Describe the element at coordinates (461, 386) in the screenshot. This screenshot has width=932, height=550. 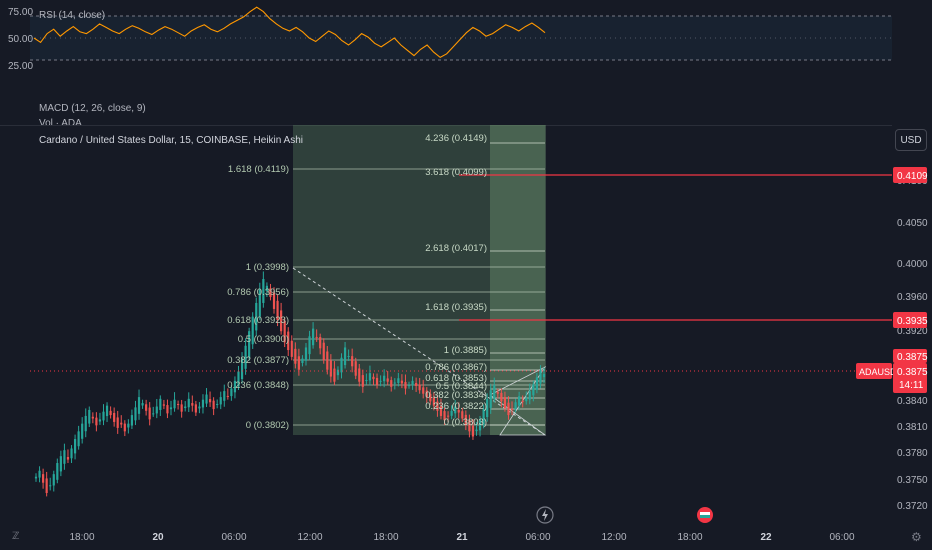
I see `fib-extension-label: 0.5 (0.3844)` at that location.